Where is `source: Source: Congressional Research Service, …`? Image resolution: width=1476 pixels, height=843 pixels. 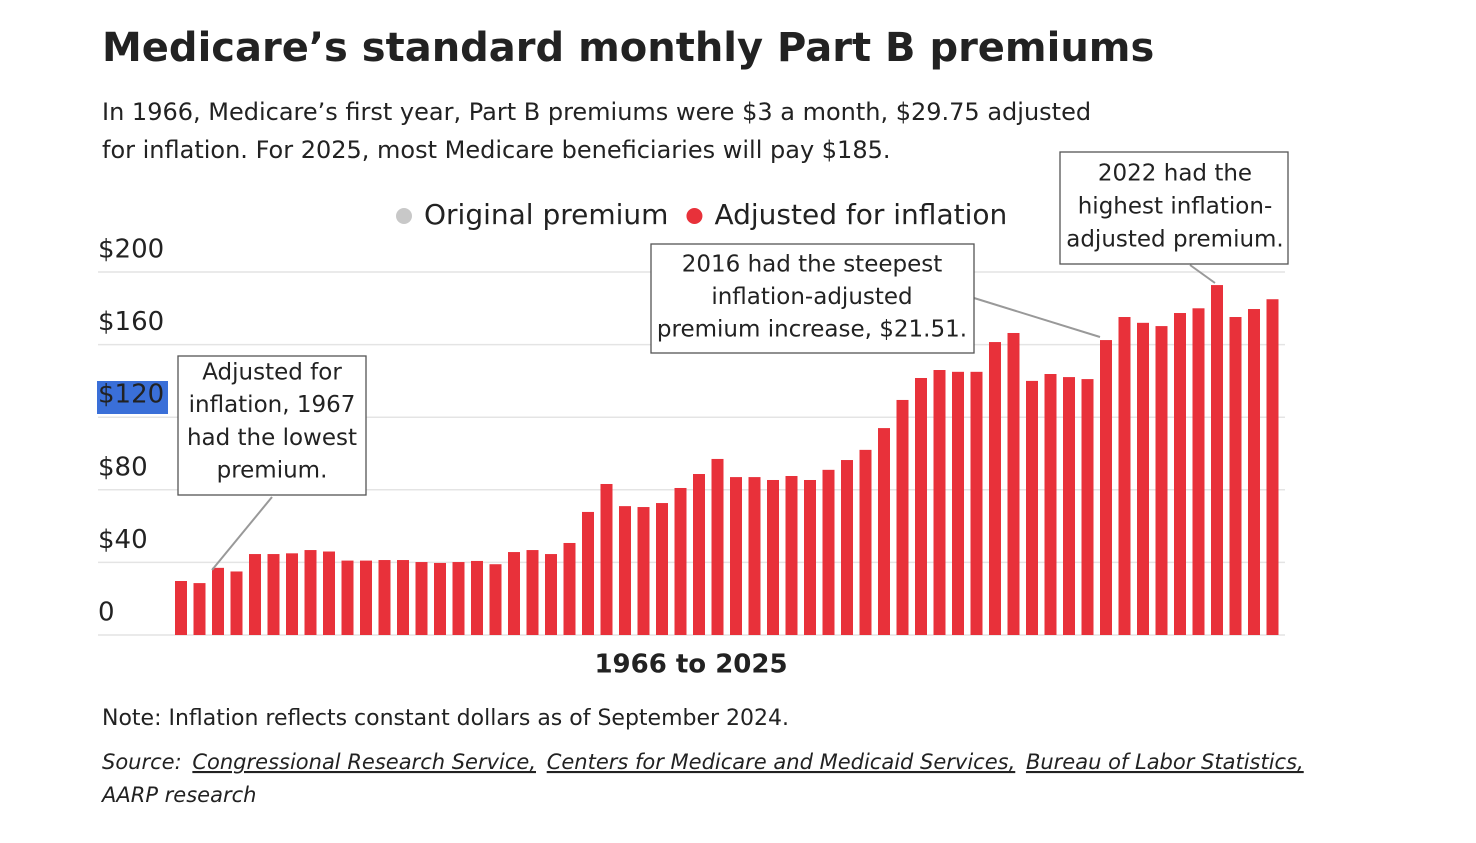 source: Source: Congressional Research Service, … is located at coordinates (703, 762).